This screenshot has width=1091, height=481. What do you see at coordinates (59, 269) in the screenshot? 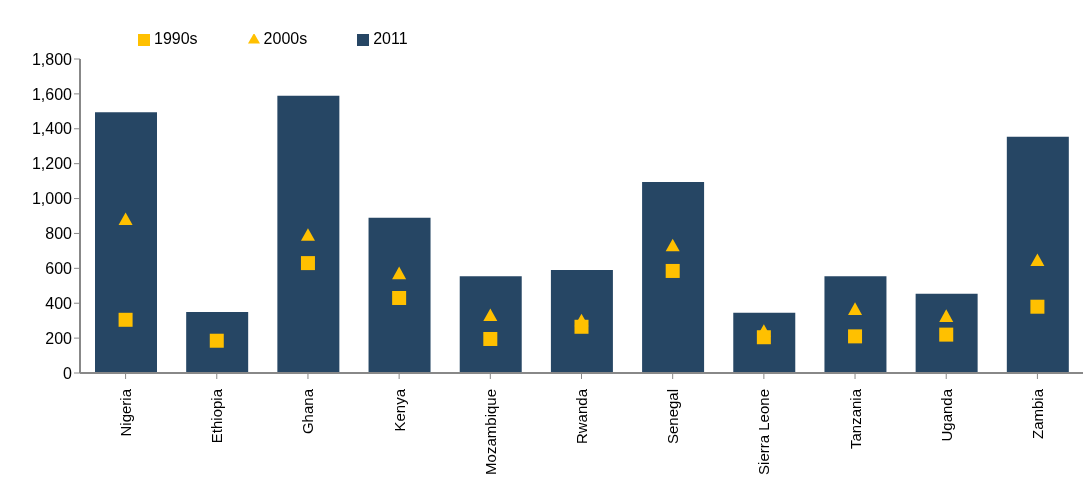
I see `y-tick-label: 600` at bounding box center [59, 269].